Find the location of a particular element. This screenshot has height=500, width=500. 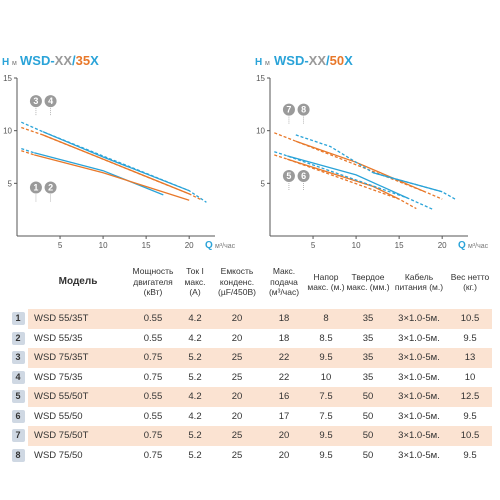

col-header-power: Мощность двигателя (кВт) is located at coordinates (153, 282).